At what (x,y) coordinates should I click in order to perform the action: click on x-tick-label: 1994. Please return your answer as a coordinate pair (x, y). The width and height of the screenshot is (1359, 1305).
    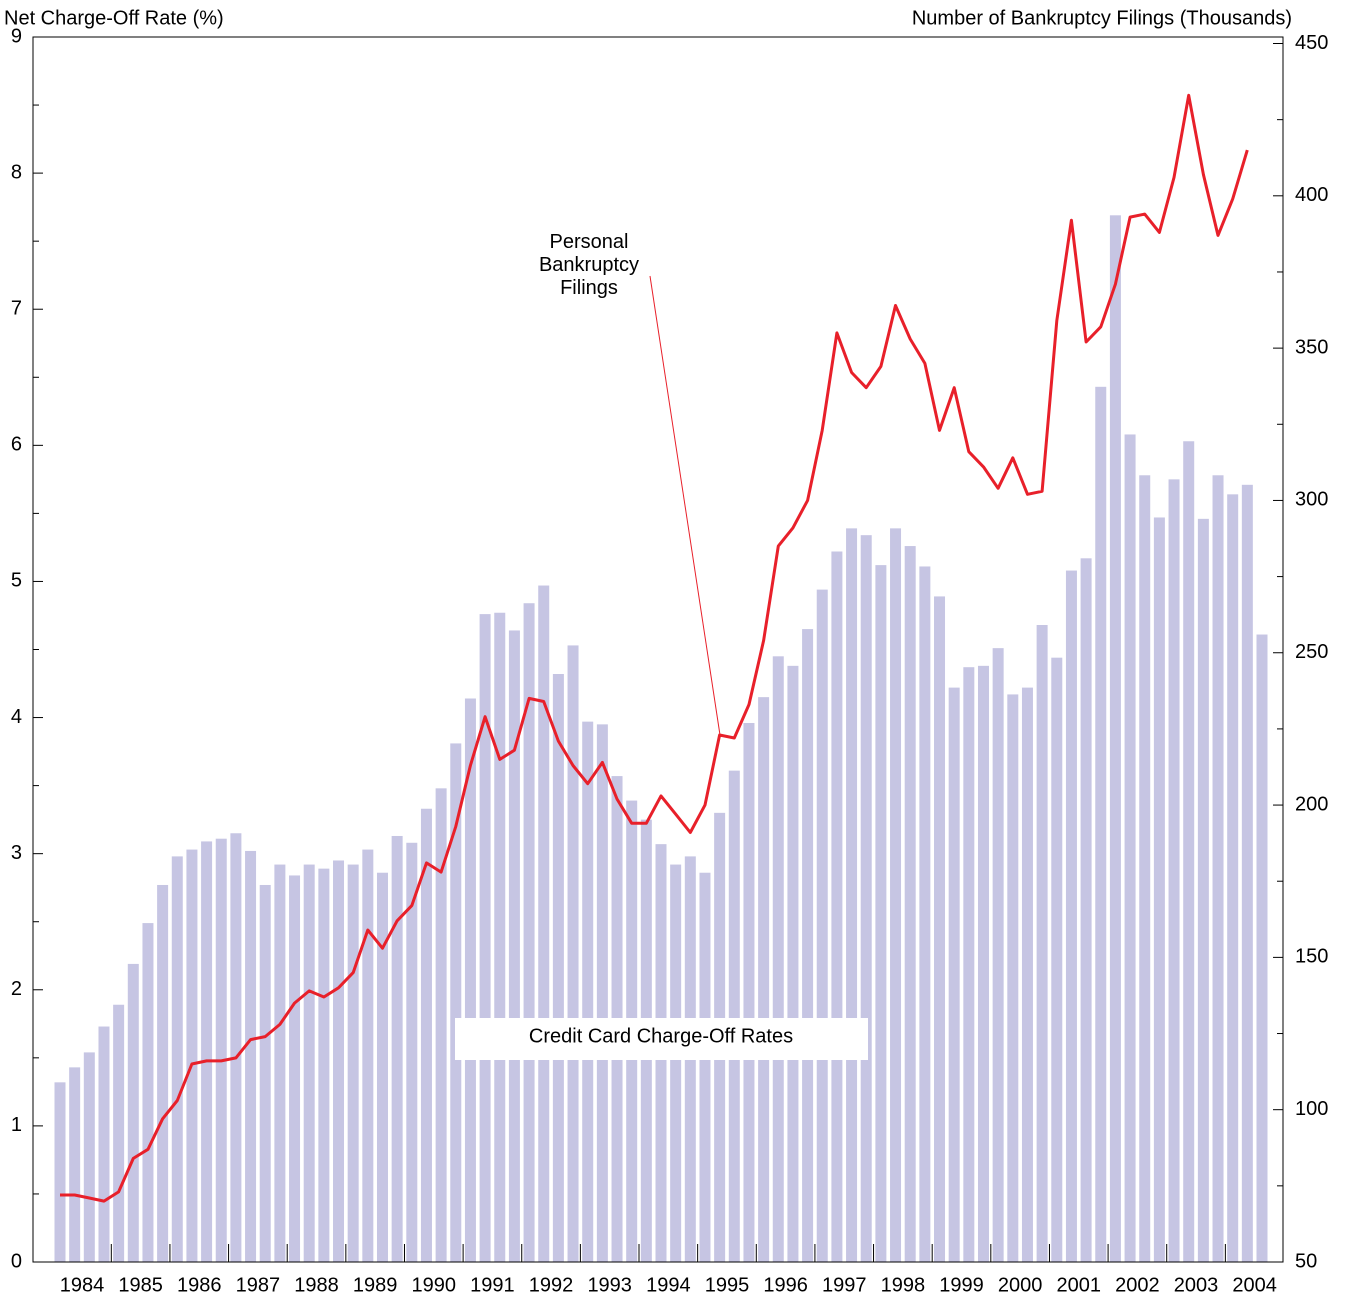
    Looking at the image, I should click on (668, 1285).